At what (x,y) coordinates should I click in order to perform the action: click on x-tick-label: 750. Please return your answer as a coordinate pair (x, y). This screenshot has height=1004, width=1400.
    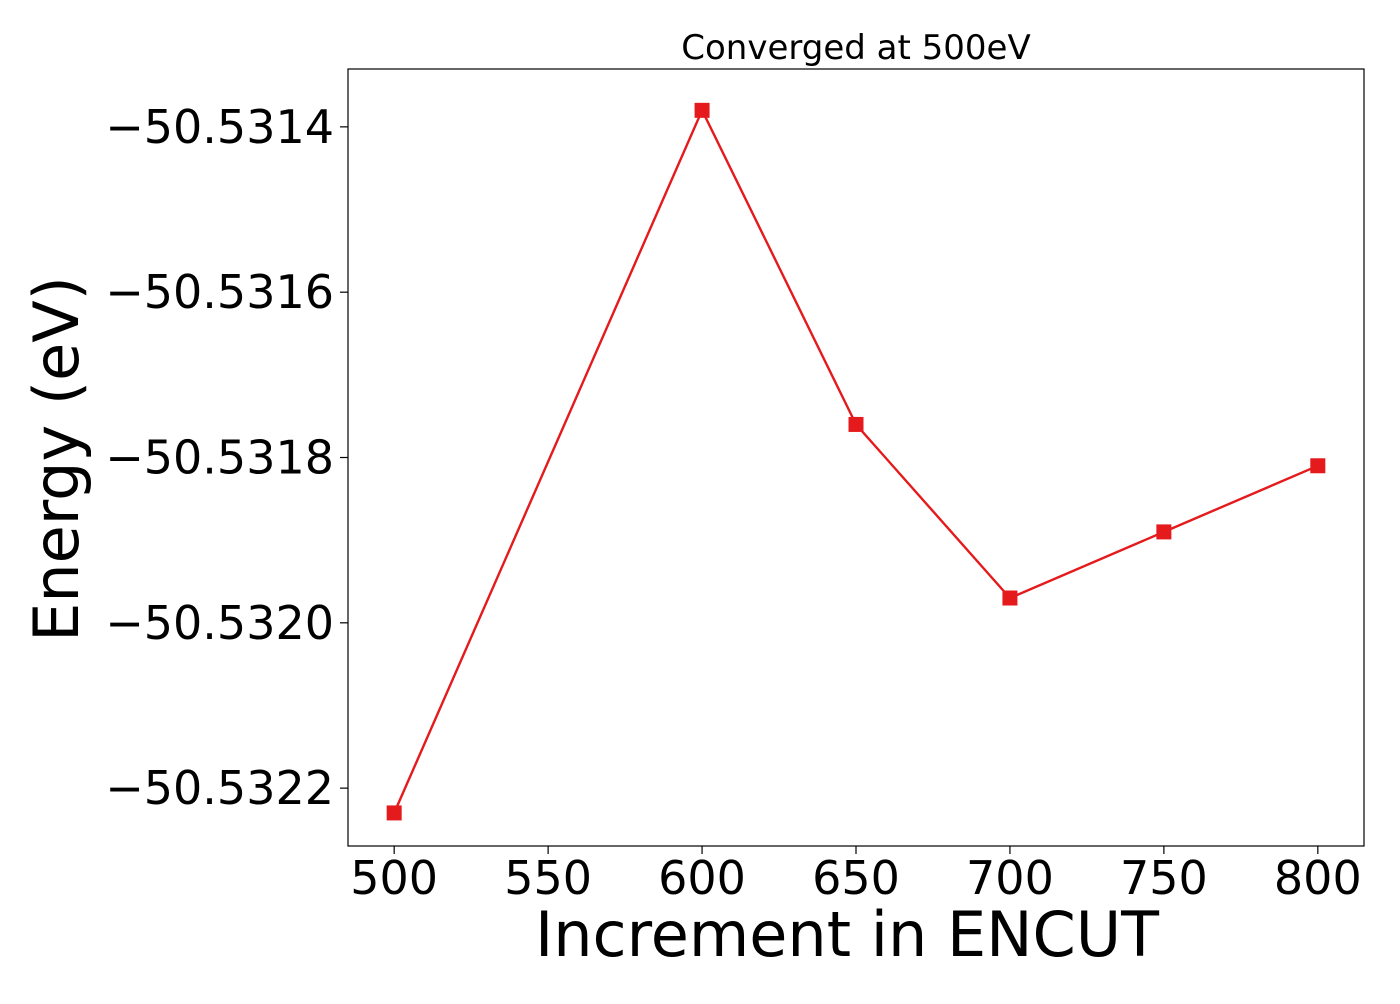
    Looking at the image, I should click on (1164, 878).